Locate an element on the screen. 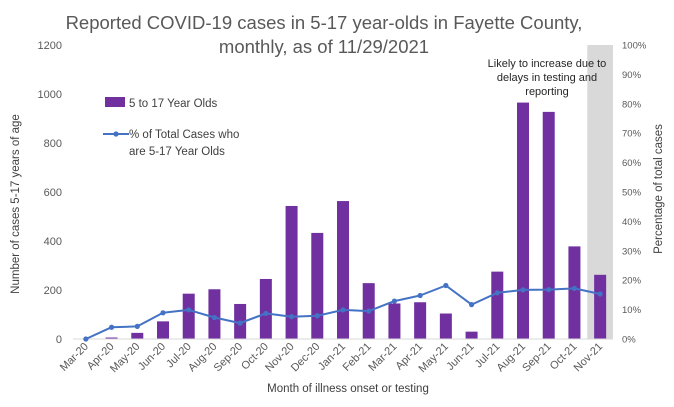 Image resolution: width=674 pixels, height=407 pixels. y2-axis-ticks: 0% 10% 20% 30% 40% 50% 60% 70% 80% 90% 100% is located at coordinates (634, 193).